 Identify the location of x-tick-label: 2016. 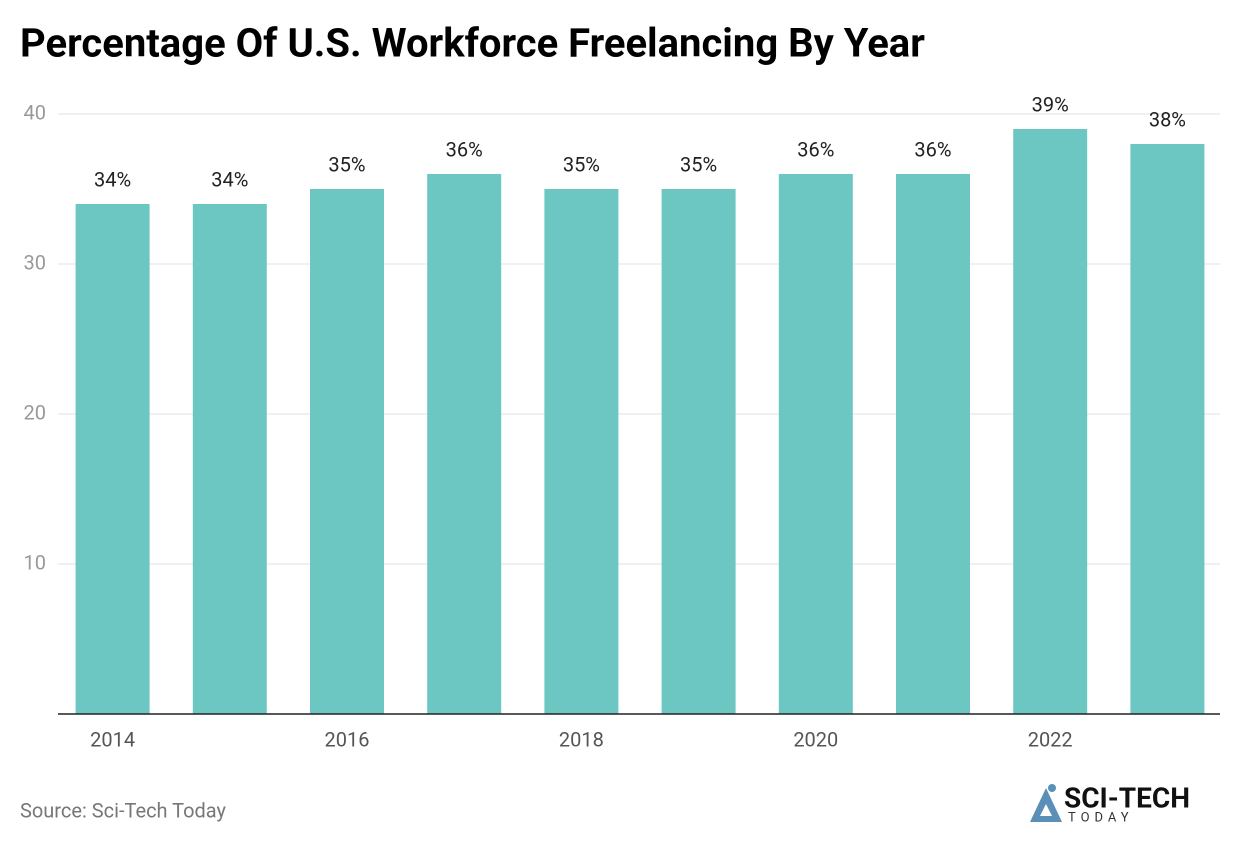
(347, 739).